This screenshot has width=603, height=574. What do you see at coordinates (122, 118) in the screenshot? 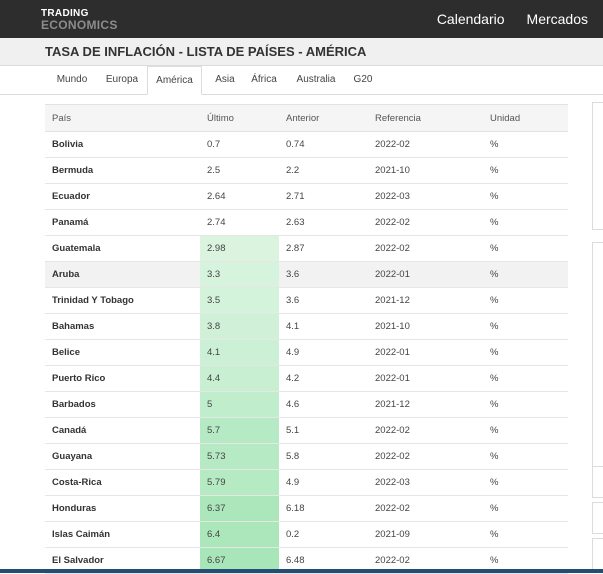
I see `col-header-pais: País` at bounding box center [122, 118].